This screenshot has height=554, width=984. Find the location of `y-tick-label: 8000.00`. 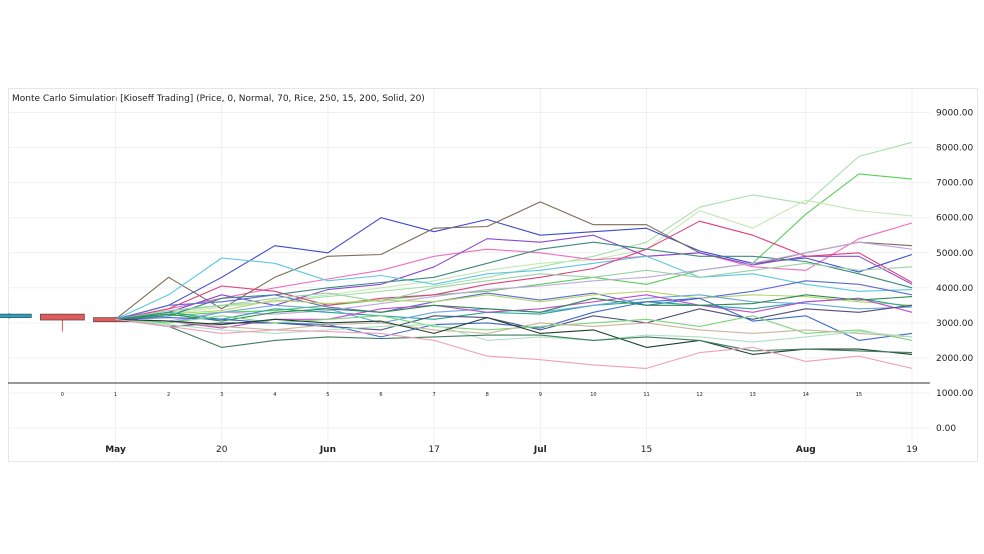

y-tick-label: 8000.00 is located at coordinates (954, 149).